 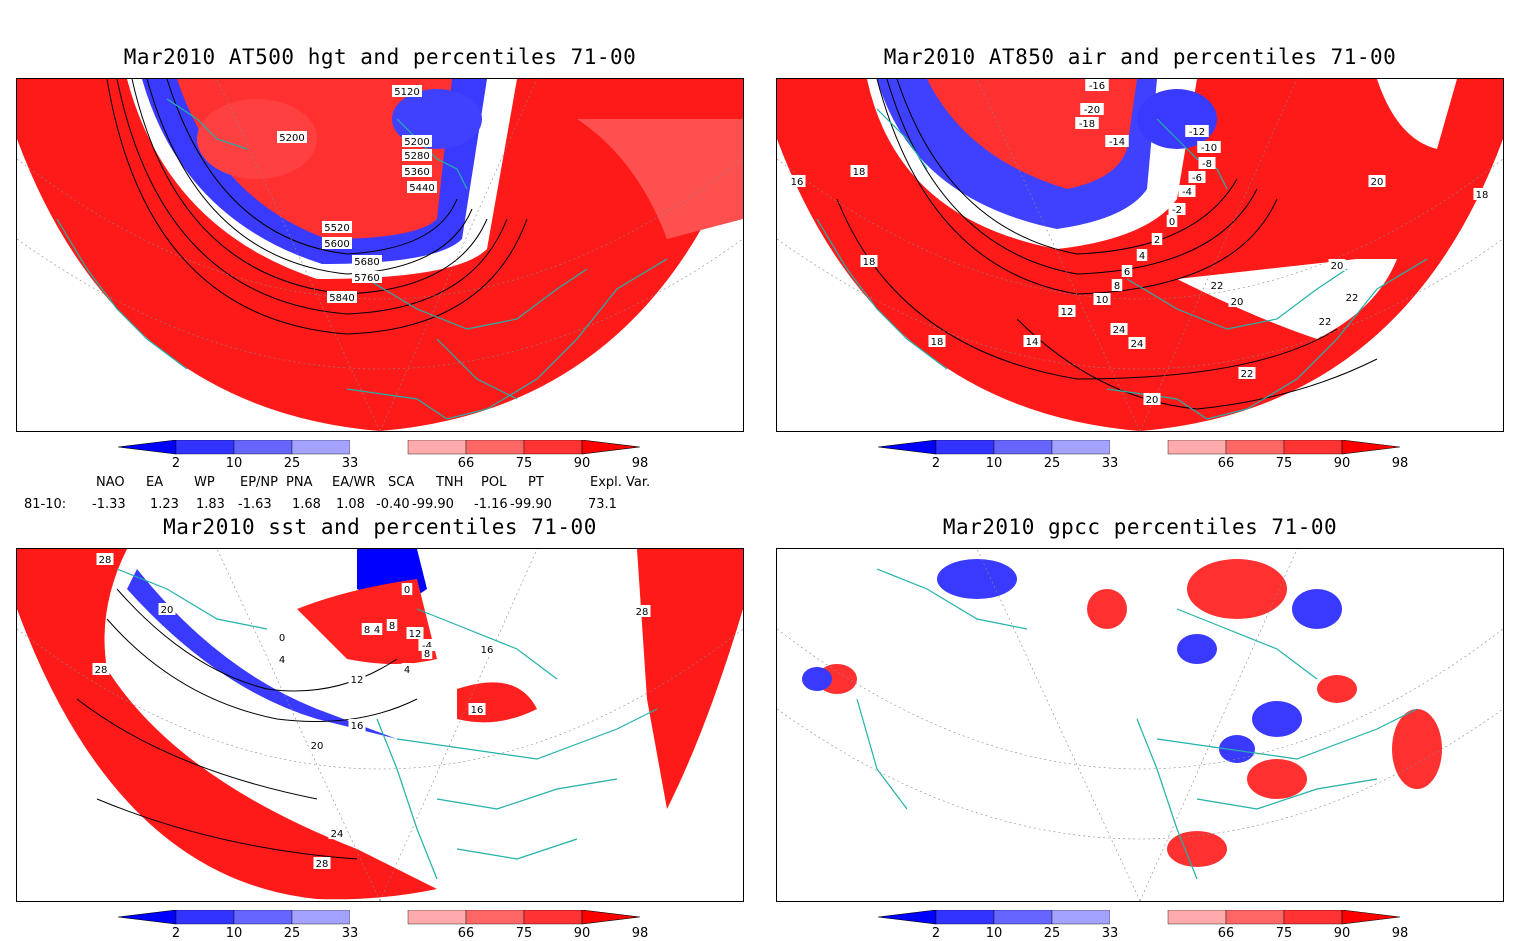 I want to click on indices-value: 1.68, so click(x=306, y=504).